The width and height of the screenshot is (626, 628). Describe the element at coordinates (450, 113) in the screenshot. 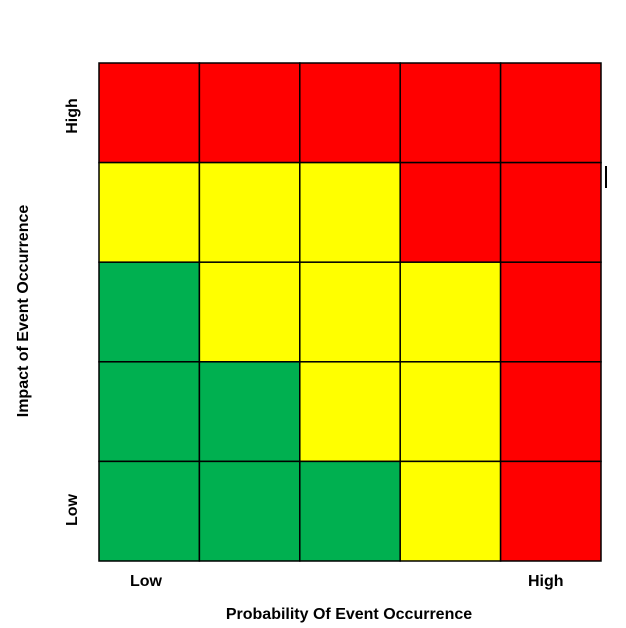

I see `matrix-cell-r1-c4` at that location.